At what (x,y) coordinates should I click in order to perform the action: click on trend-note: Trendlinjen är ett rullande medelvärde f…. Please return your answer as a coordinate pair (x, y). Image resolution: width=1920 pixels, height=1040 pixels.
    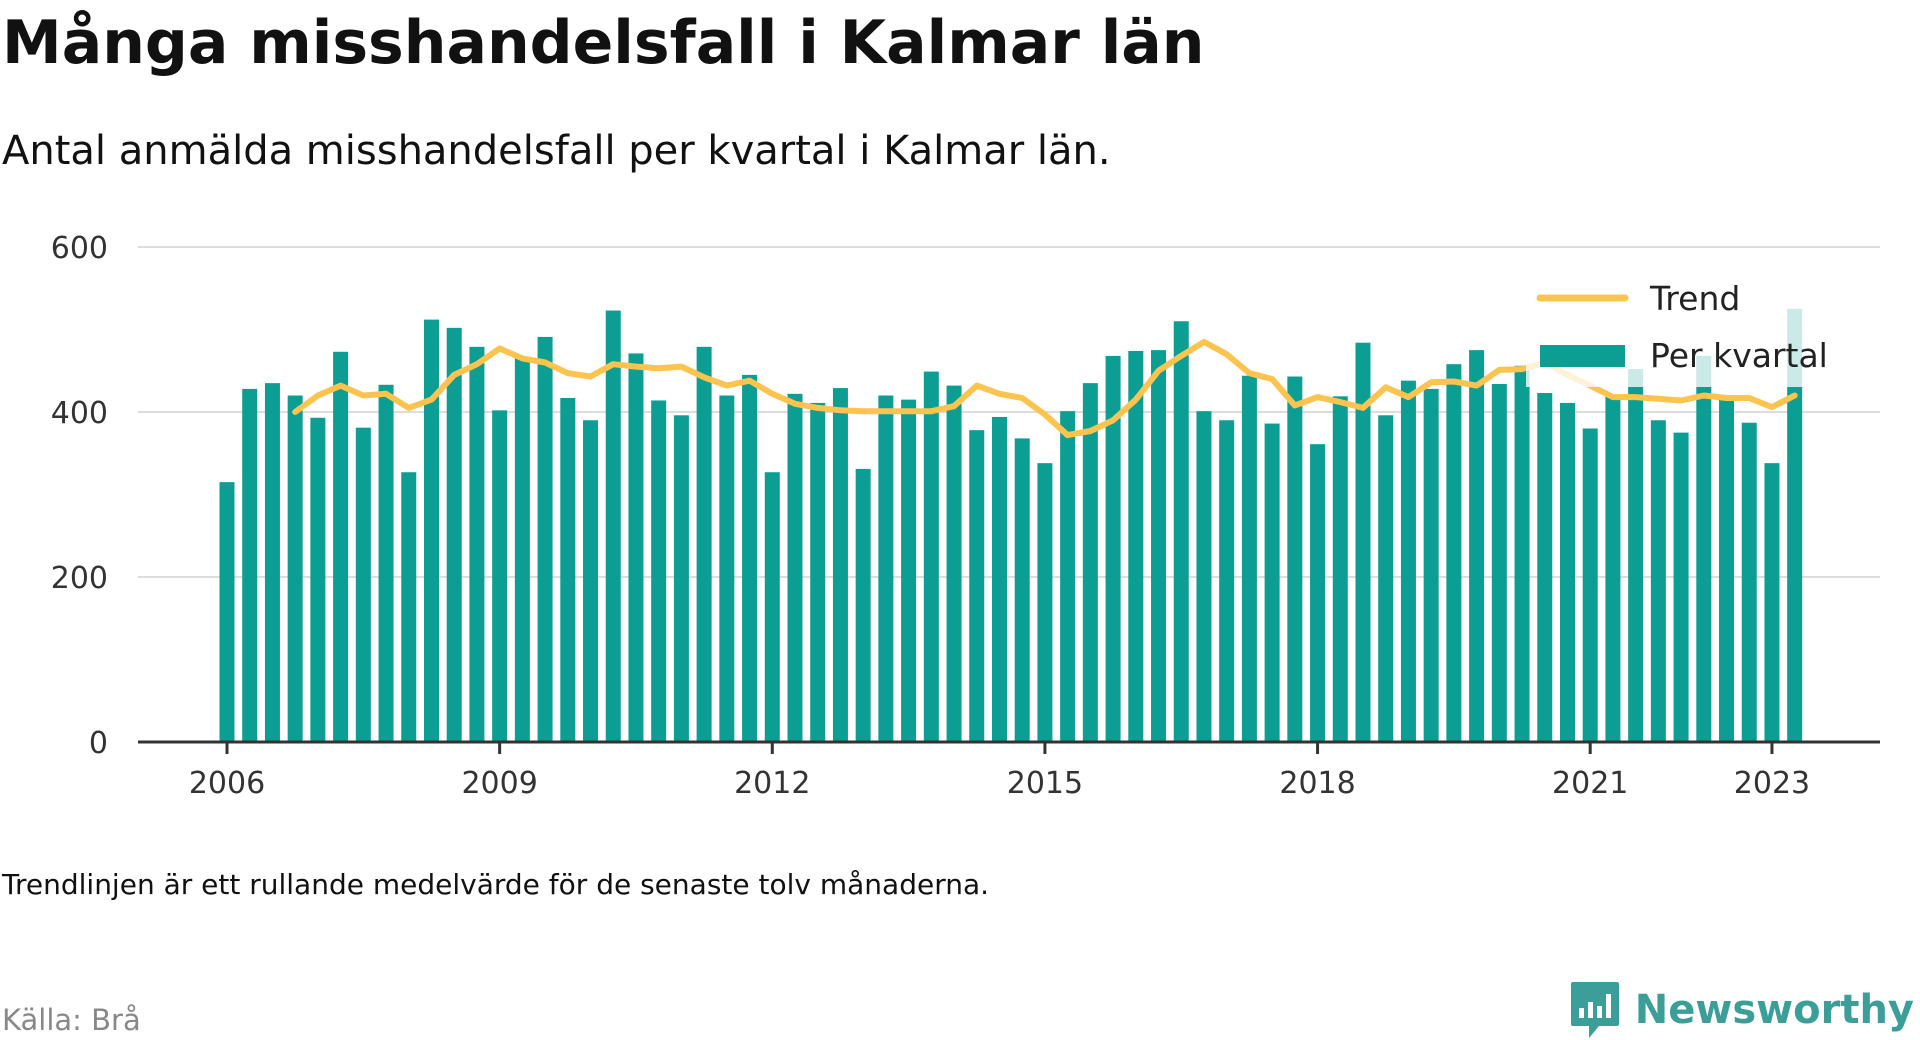
    Looking at the image, I should click on (496, 884).